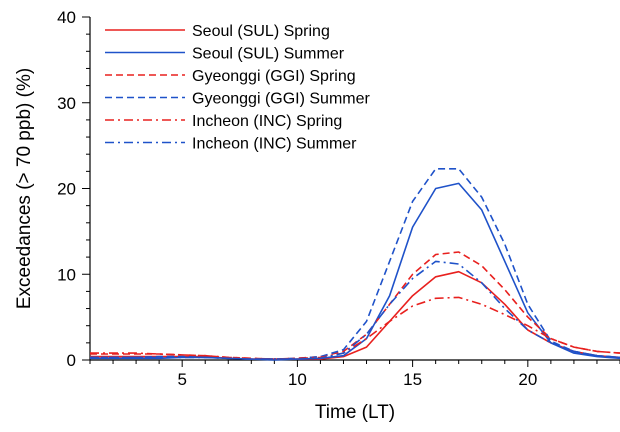 This screenshot has width=620, height=432. What do you see at coordinates (412, 379) in the screenshot?
I see `x-tick-label: 15` at bounding box center [412, 379].